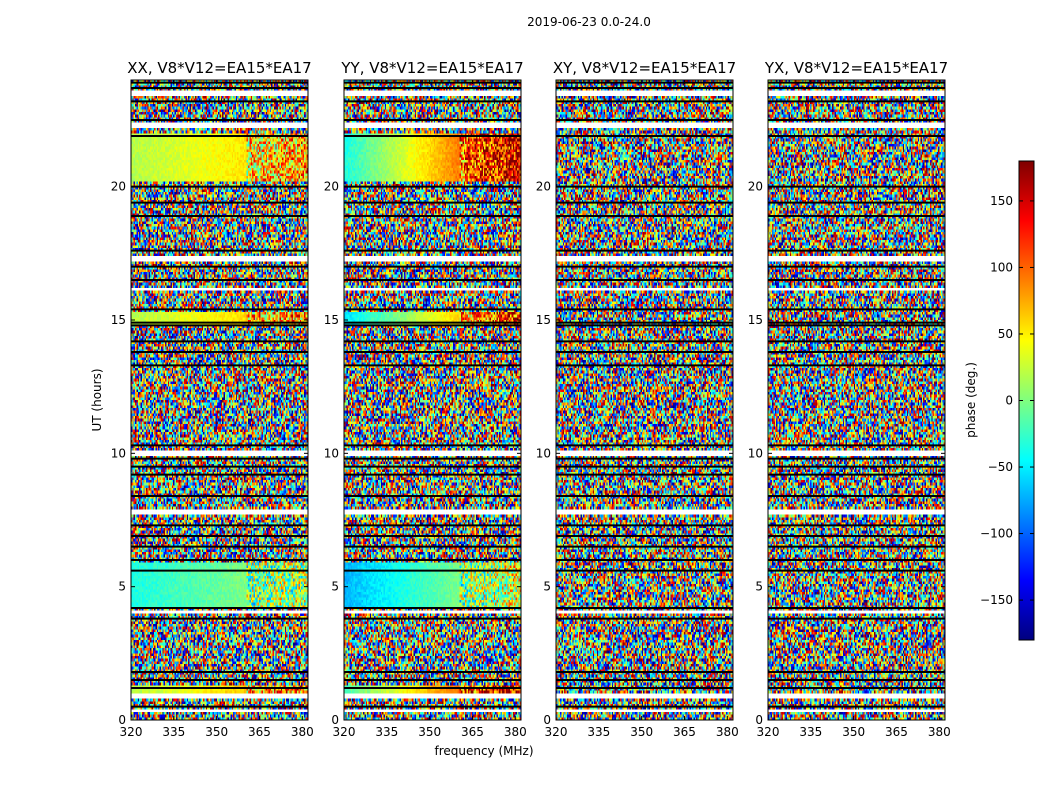  What do you see at coordinates (1001, 201) in the screenshot?
I see `colorbar-tick-label: 150` at bounding box center [1001, 201].